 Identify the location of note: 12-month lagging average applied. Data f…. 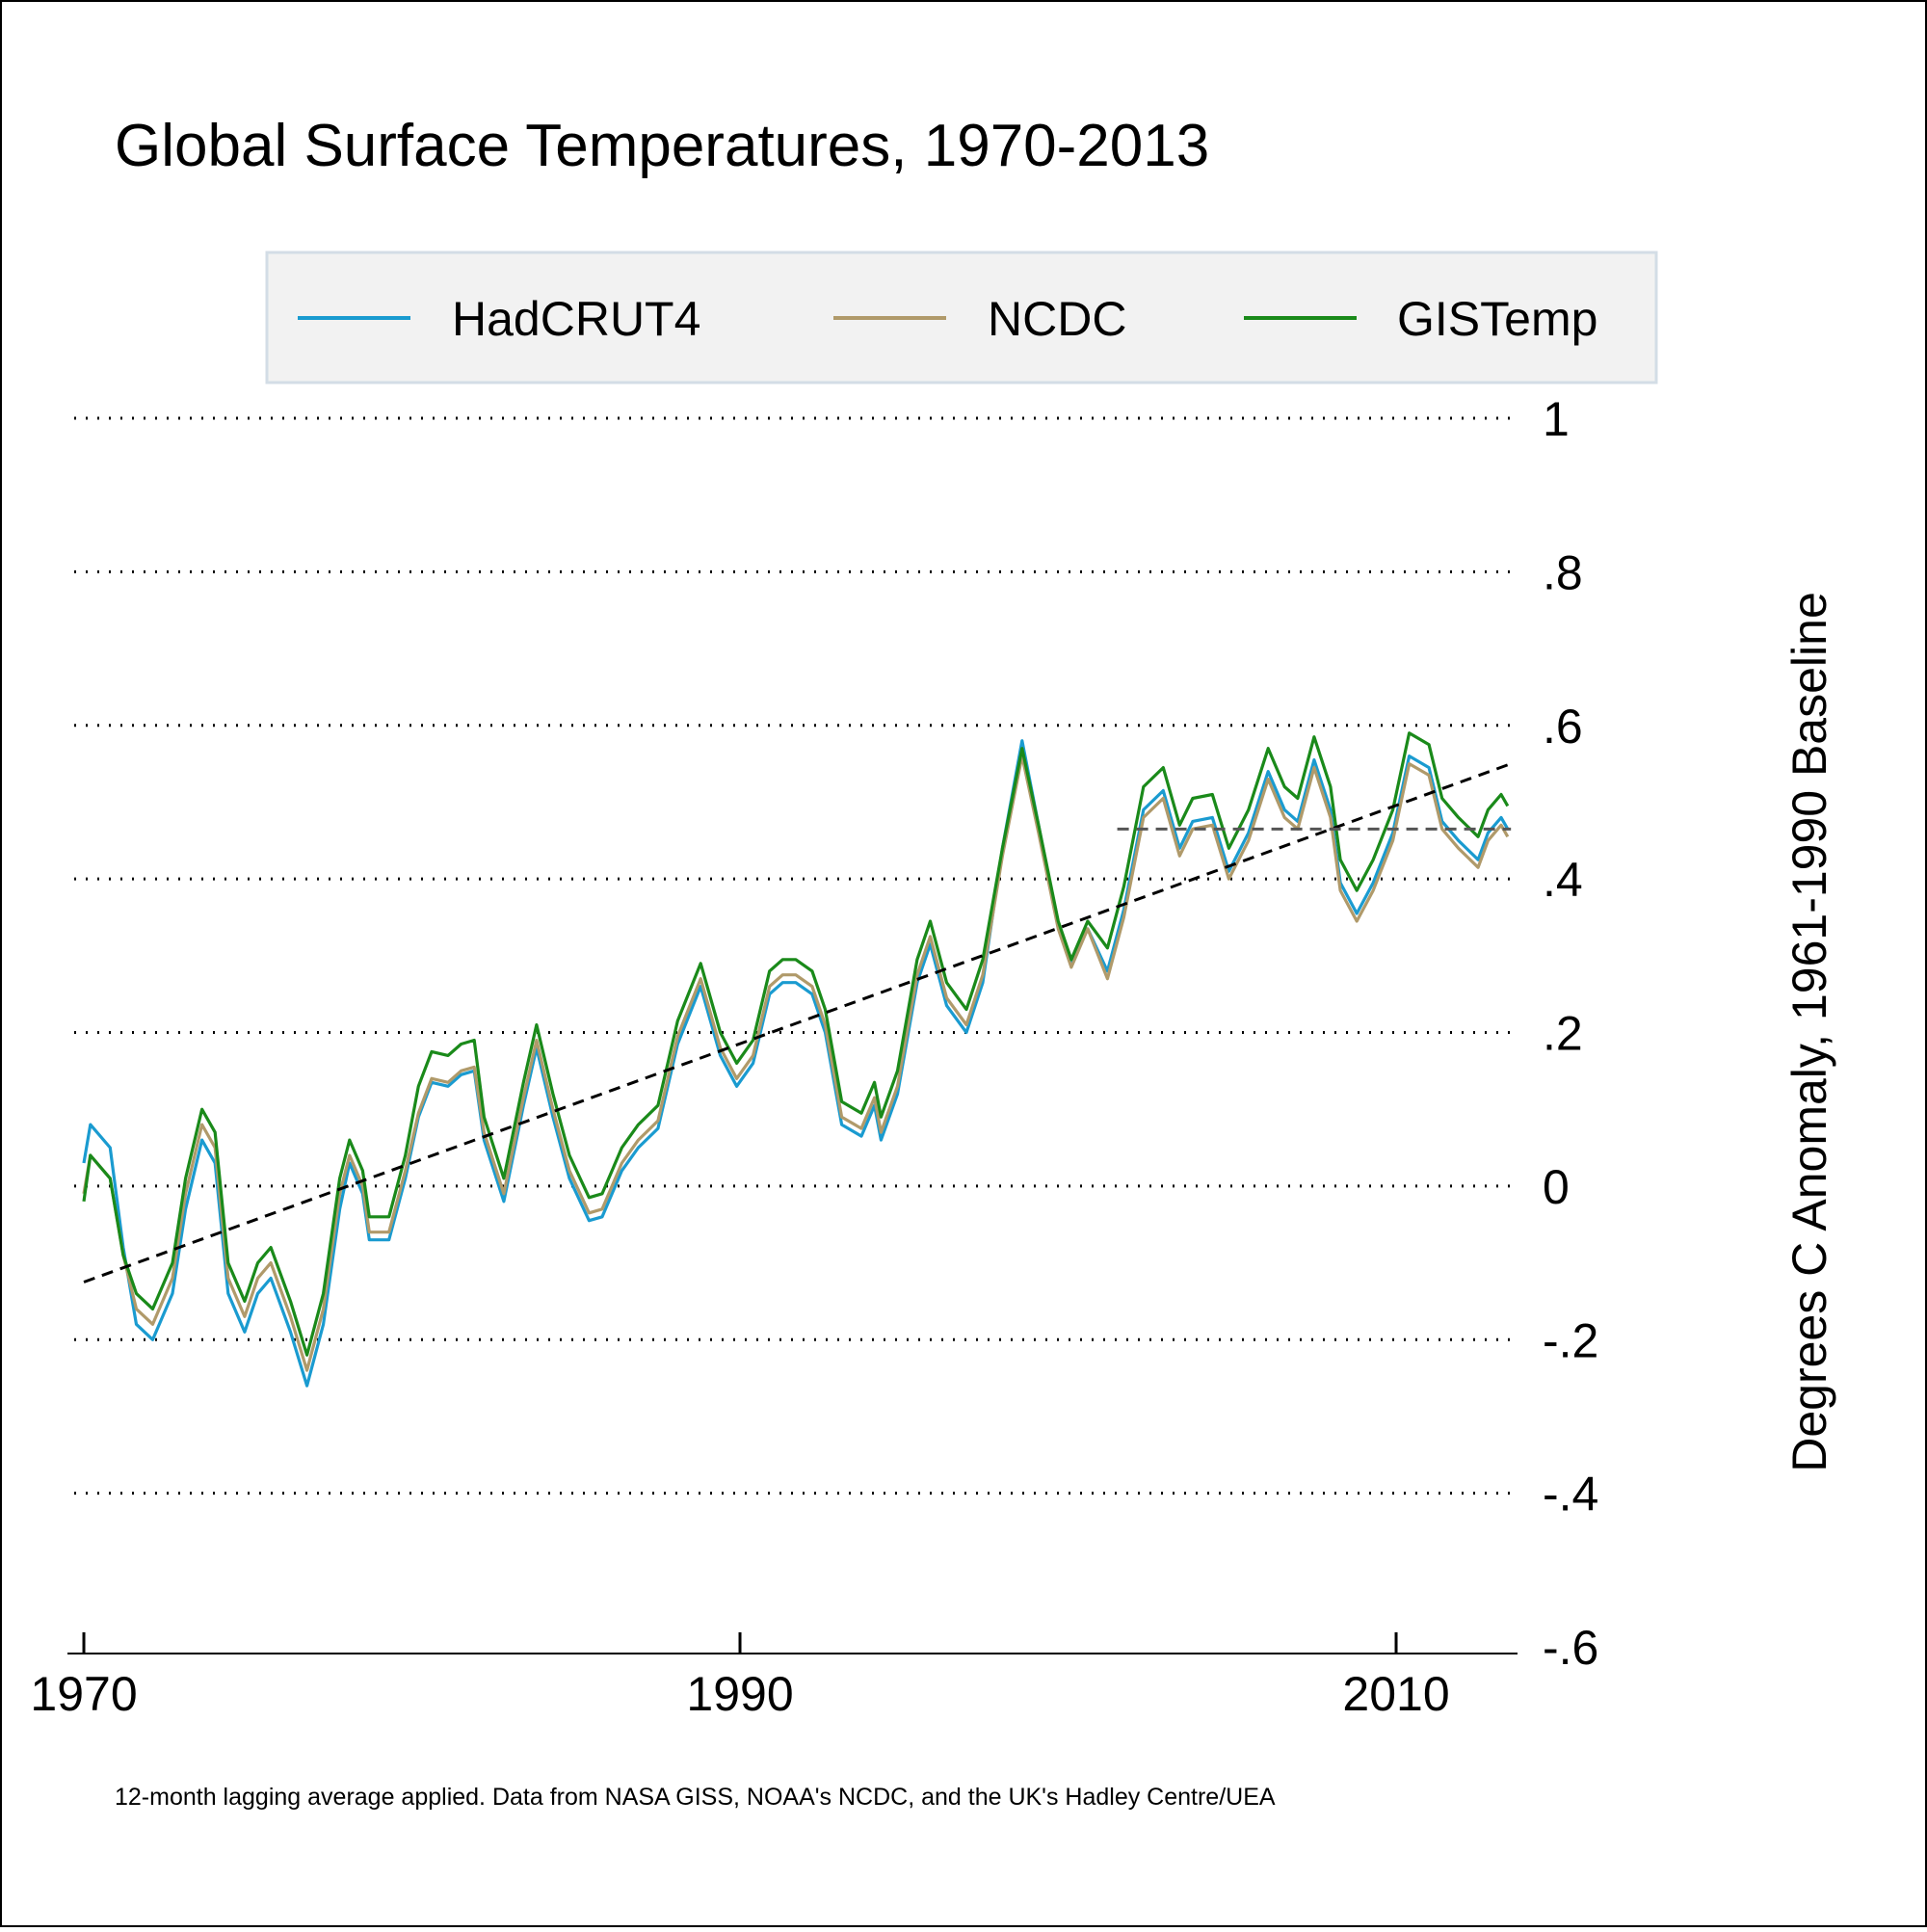
(695, 1797).